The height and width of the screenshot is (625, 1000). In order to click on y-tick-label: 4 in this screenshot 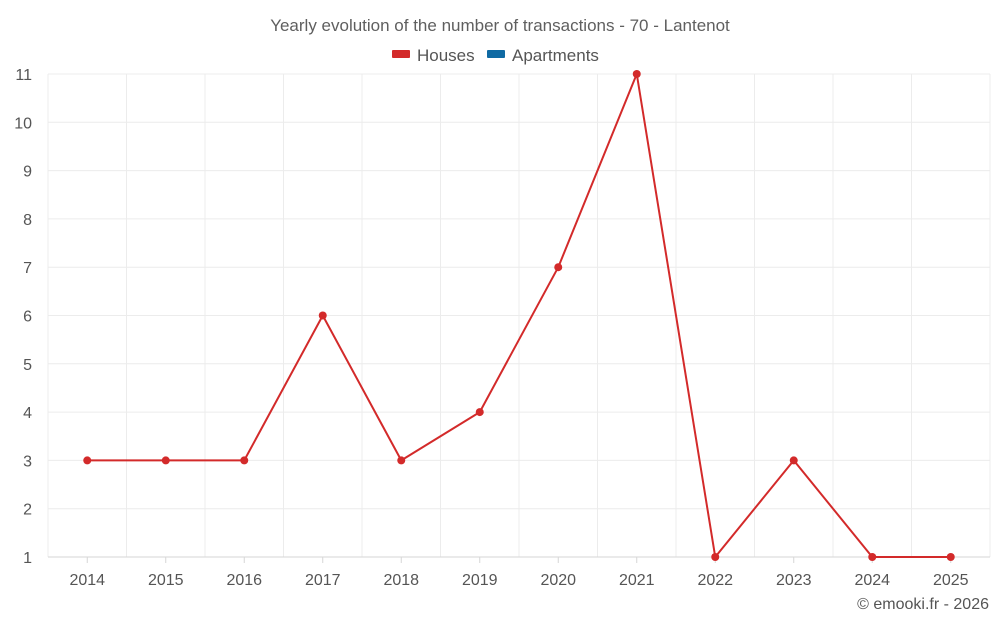, I will do `click(27, 413)`.